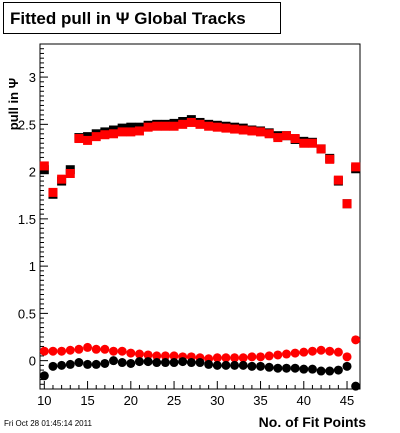 The image size is (400, 433). I want to click on y-tick-label: 0, so click(32, 361).